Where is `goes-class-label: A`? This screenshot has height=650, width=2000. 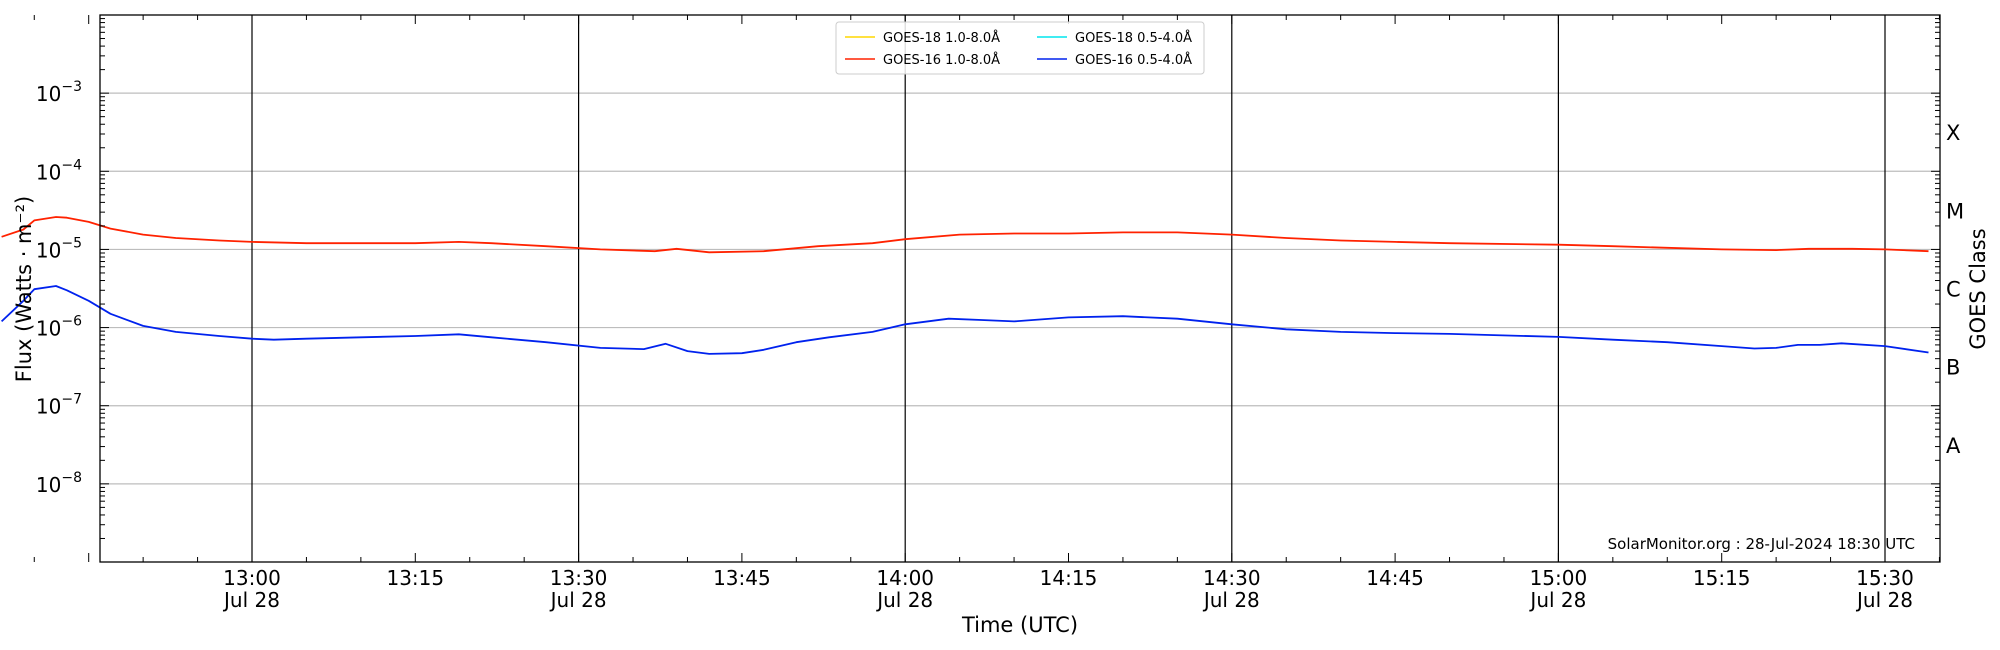
goes-class-label: A is located at coordinates (1953, 446).